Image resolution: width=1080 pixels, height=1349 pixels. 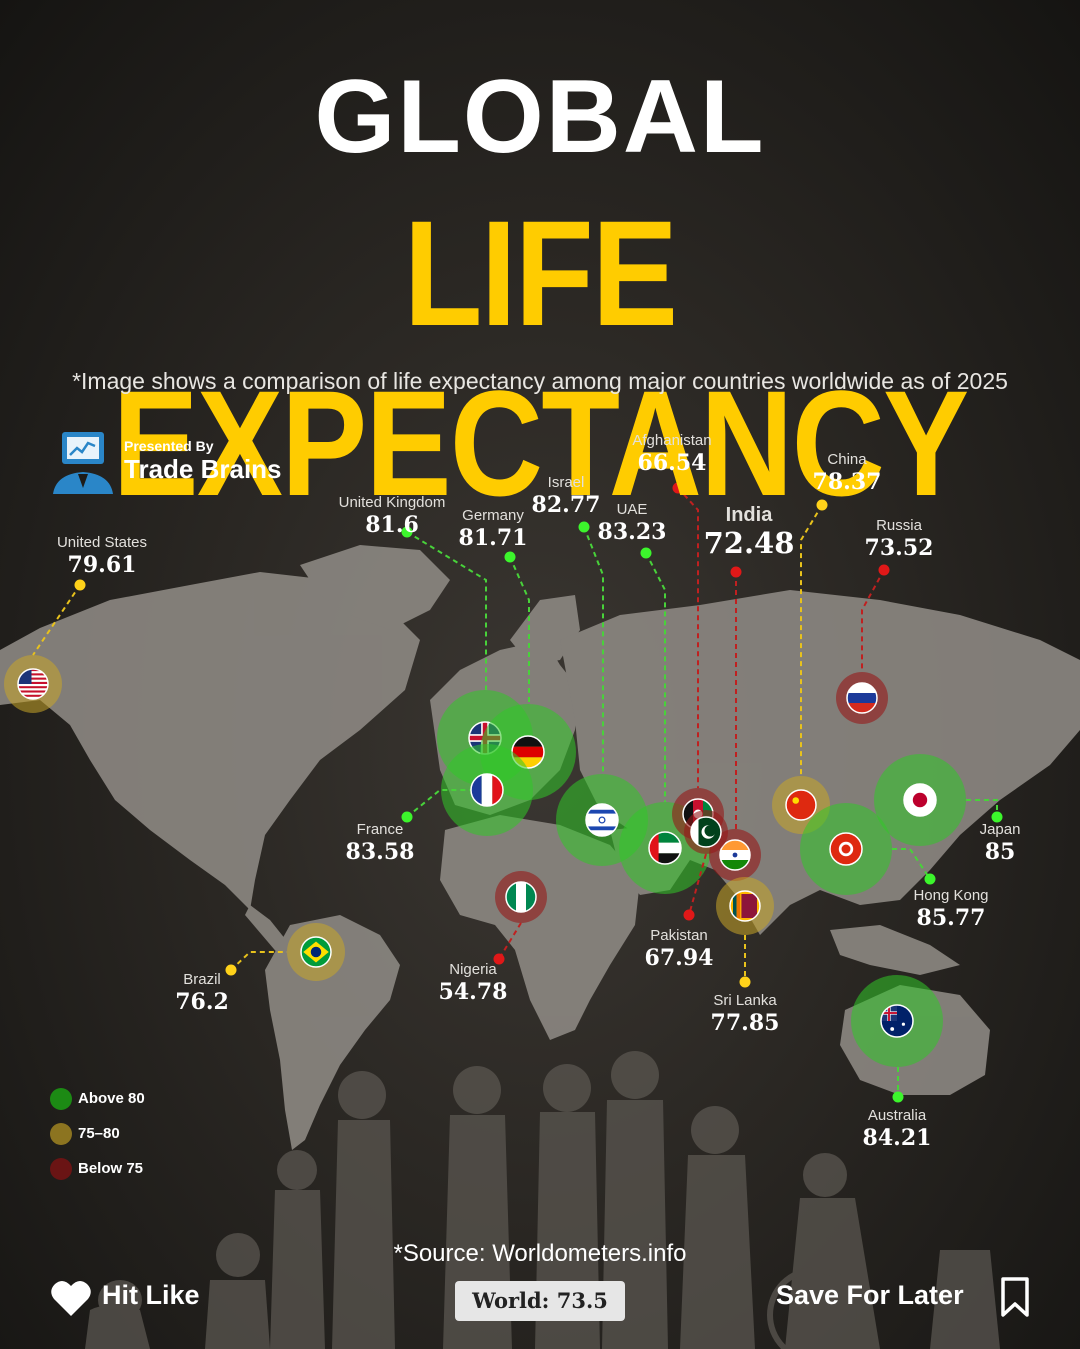 I want to click on japan-pin, so click(x=997, y=817).